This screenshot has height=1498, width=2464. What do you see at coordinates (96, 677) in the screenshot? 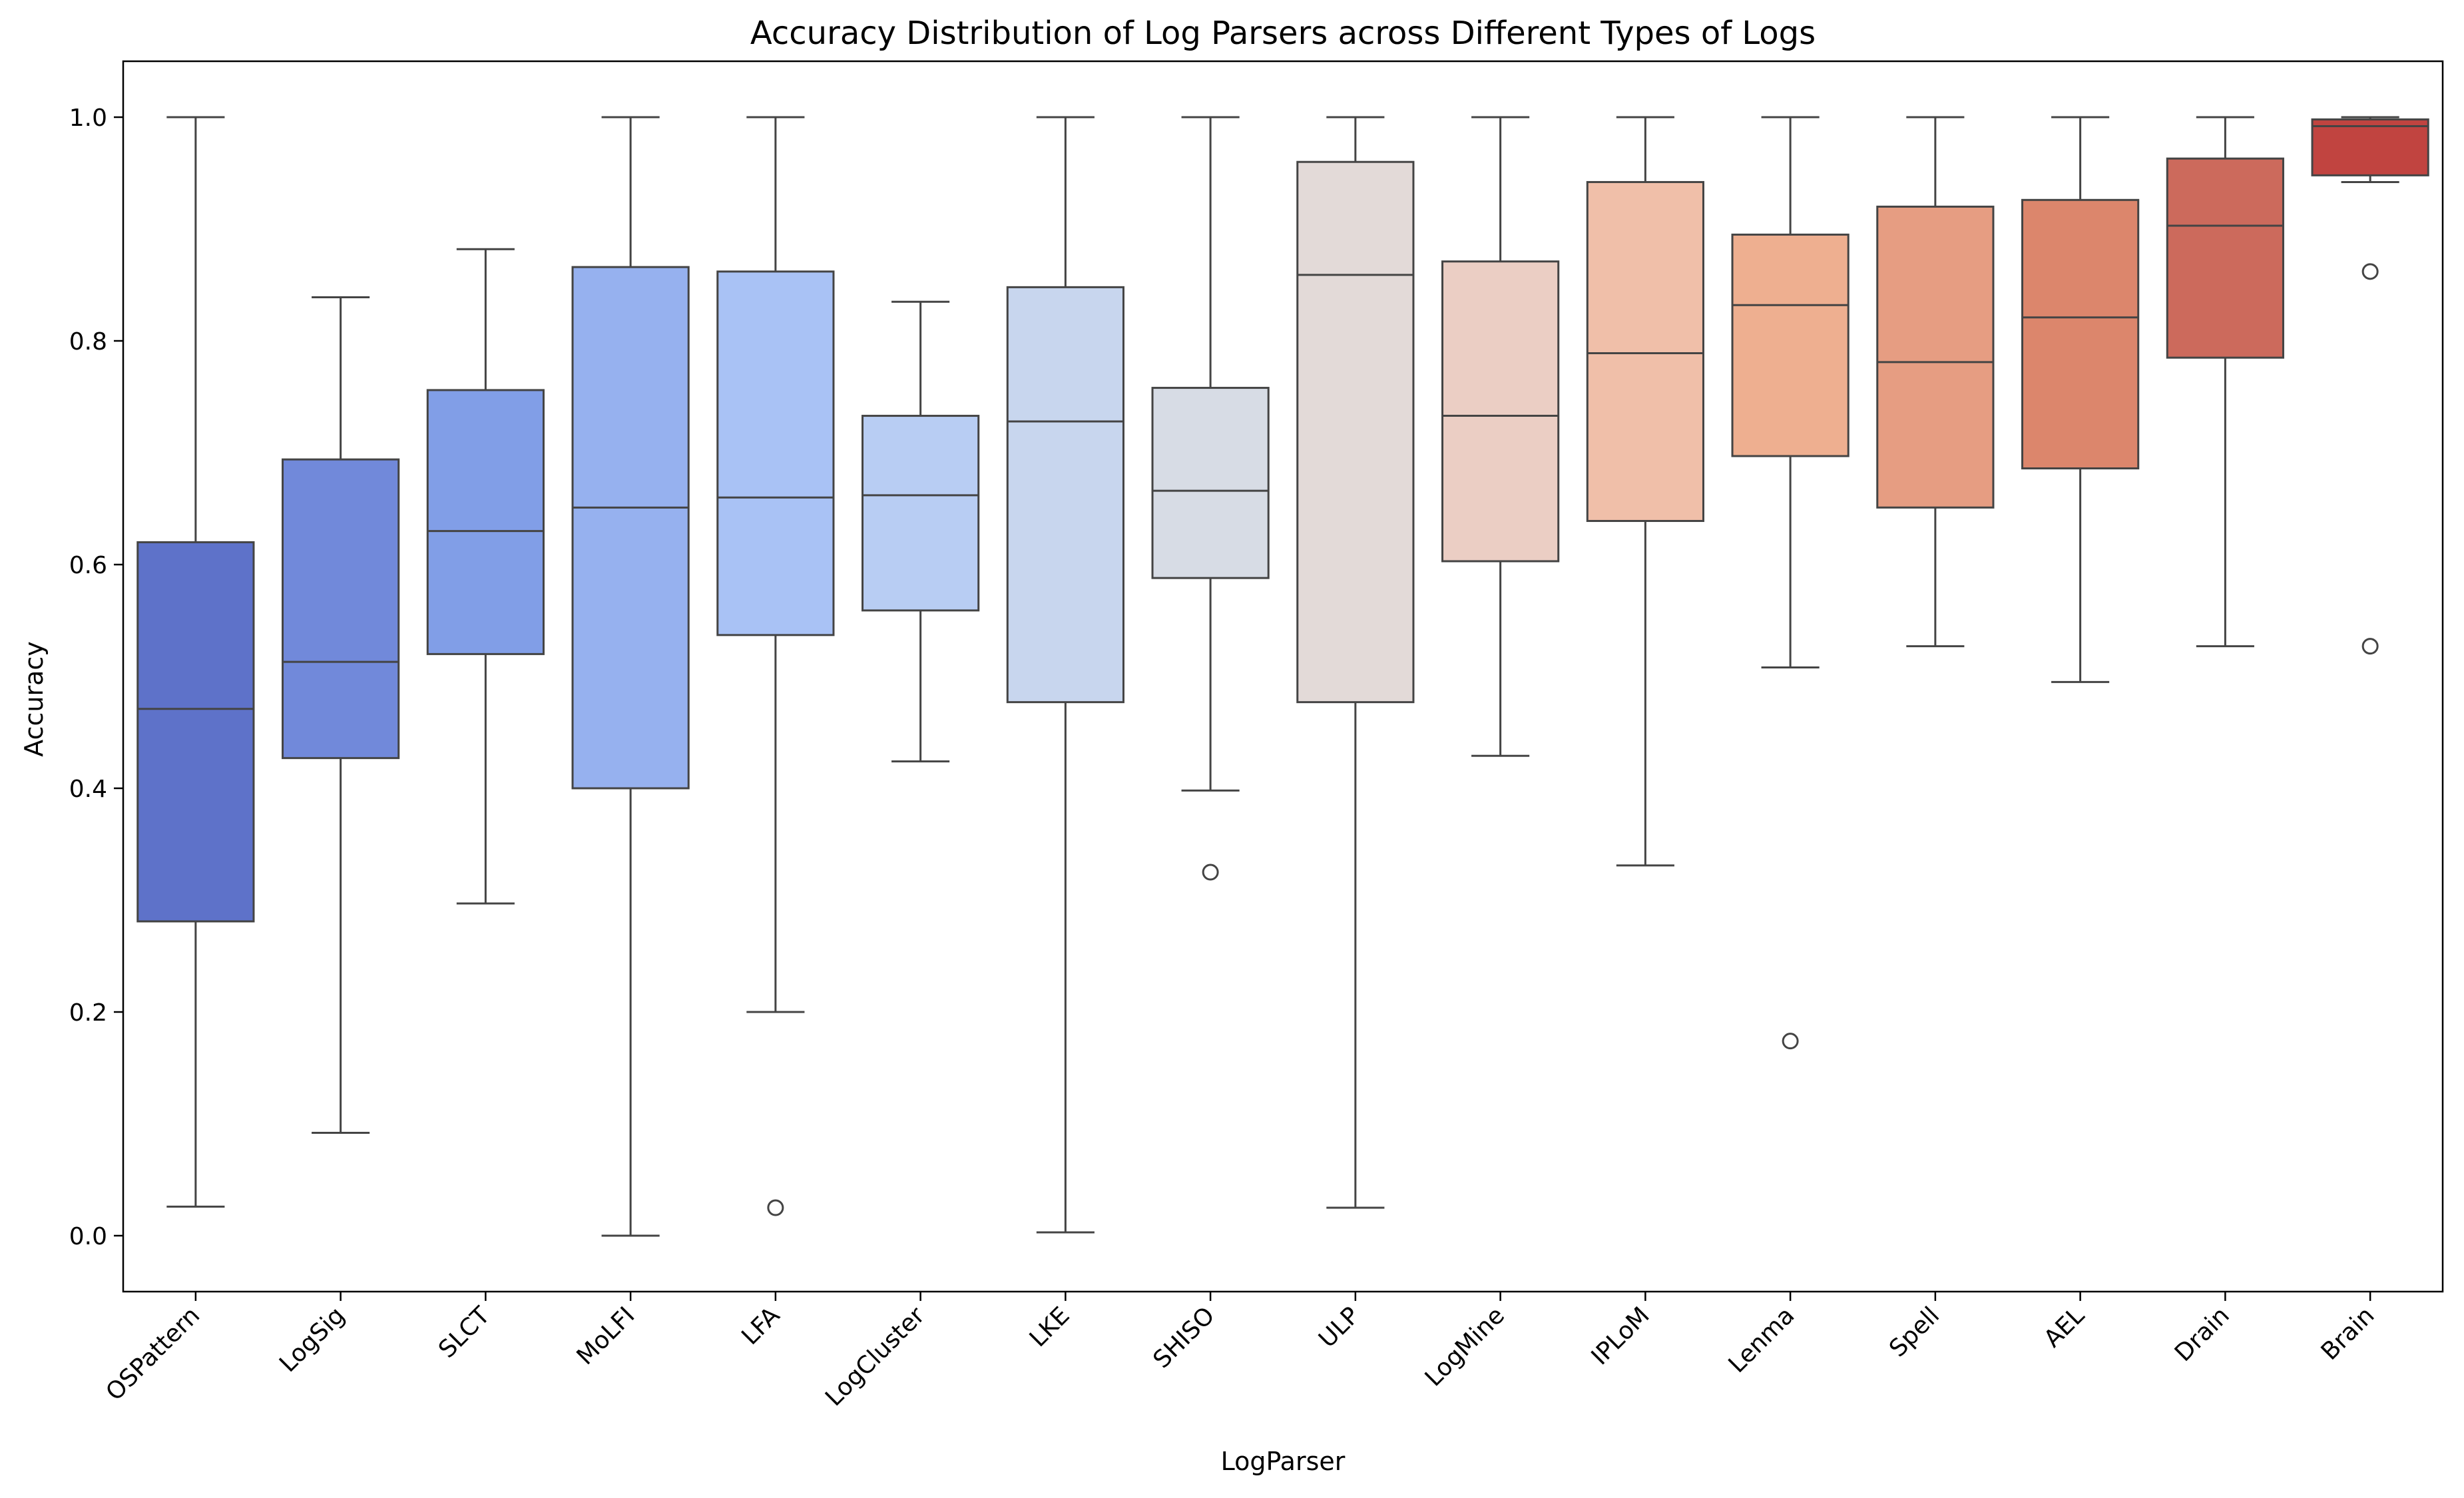
I see `y-ticks-layer: 0.0 0.2 0.4 0.6 0.8 1.0` at bounding box center [96, 677].